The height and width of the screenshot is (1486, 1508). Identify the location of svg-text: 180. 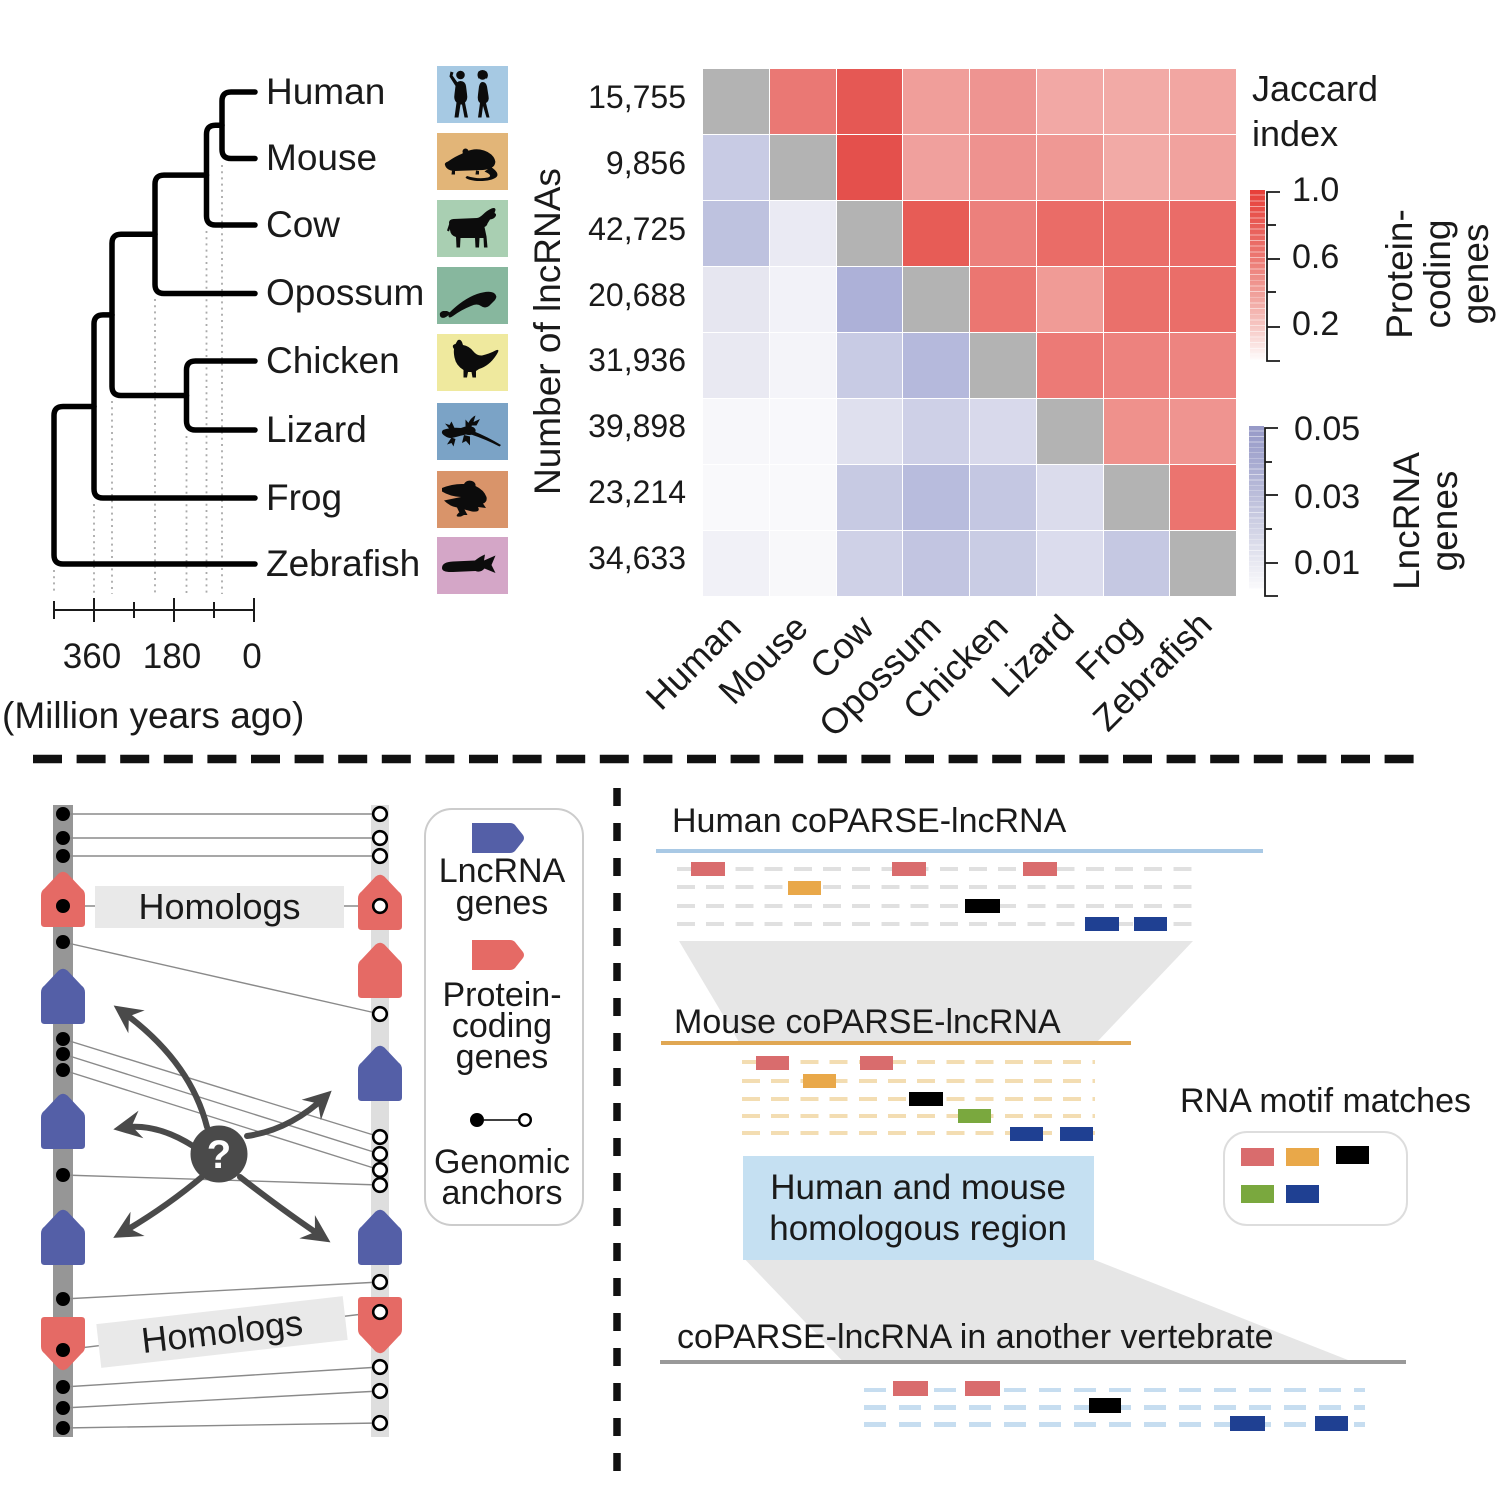
(172, 656).